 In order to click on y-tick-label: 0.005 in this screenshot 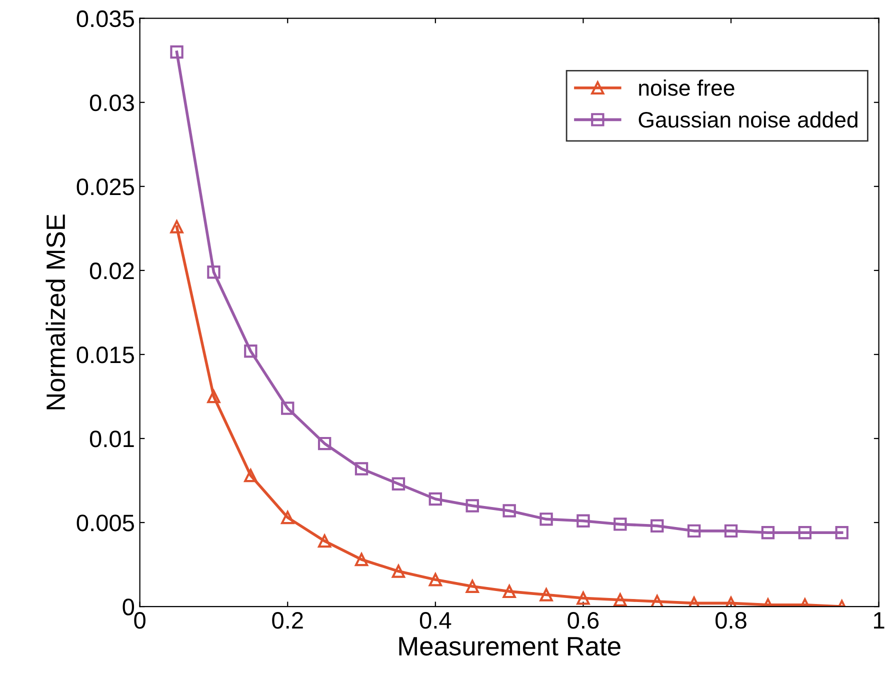, I will do `click(105, 523)`.